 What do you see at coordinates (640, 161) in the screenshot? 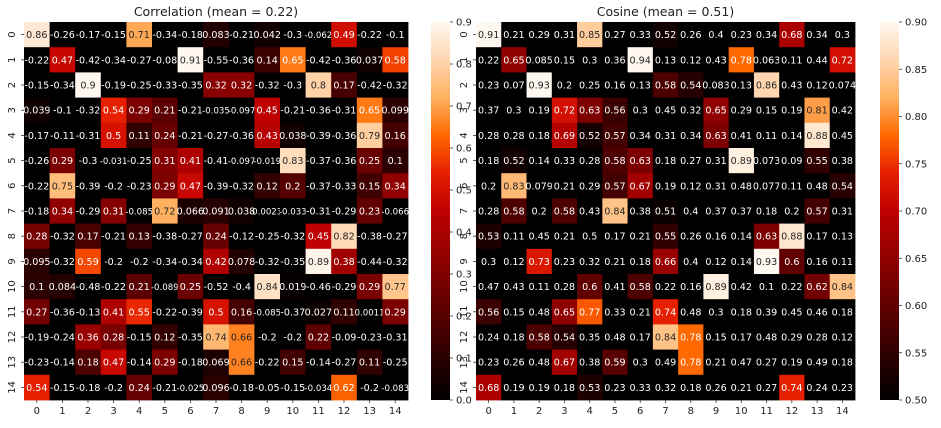
I see `cell-label: 0.63` at bounding box center [640, 161].